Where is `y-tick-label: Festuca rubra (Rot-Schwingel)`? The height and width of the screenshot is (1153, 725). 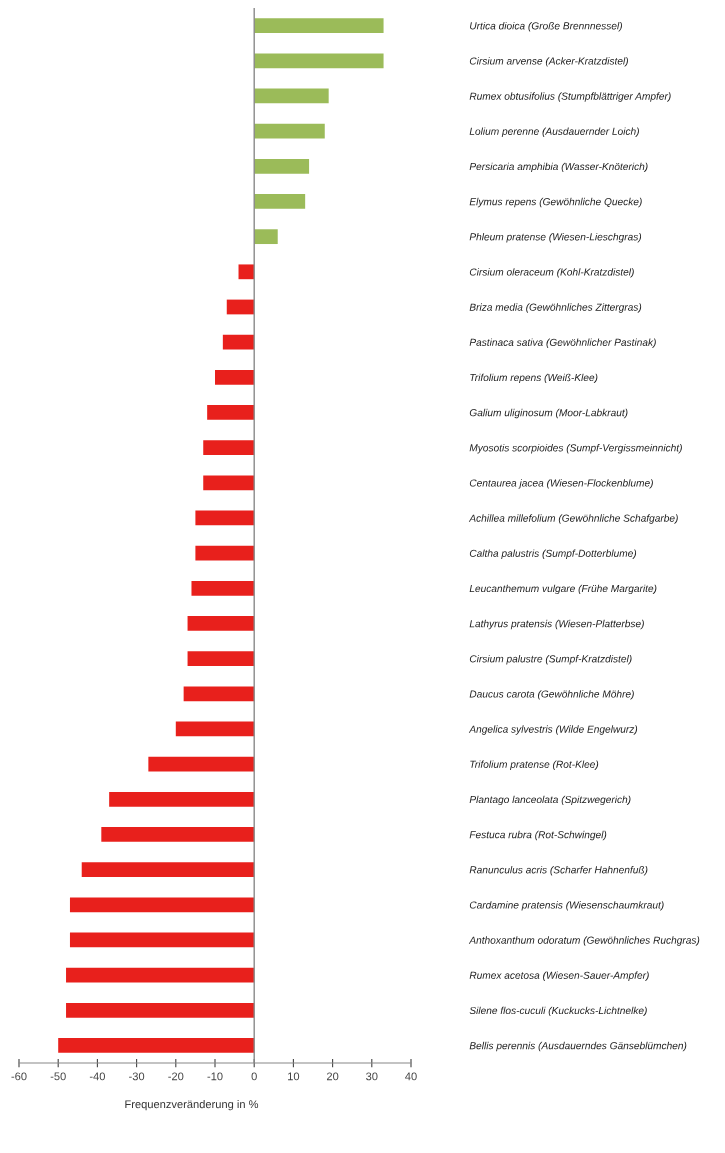 y-tick-label: Festuca rubra (Rot-Schwingel) is located at coordinates (538, 835).